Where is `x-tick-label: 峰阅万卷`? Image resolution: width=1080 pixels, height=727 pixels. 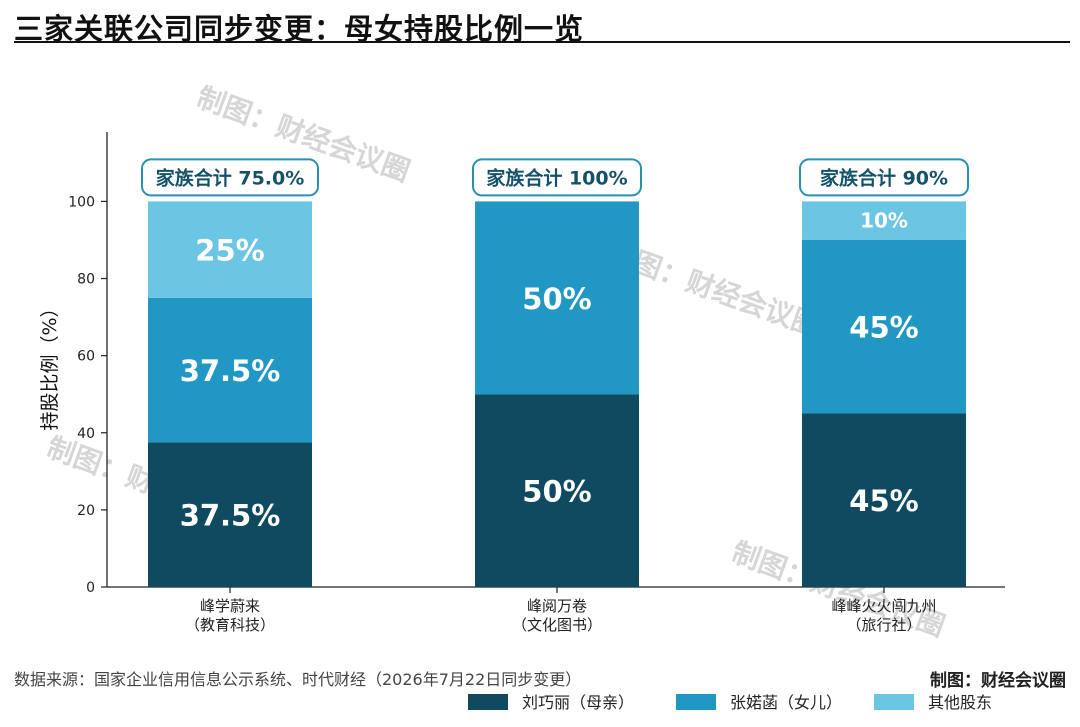
x-tick-label: 峰阅万卷 is located at coordinates (557, 606).